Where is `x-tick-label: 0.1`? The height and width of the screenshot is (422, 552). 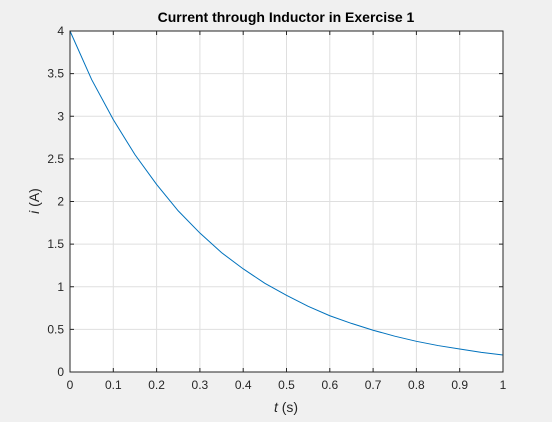
x-tick-label: 0.1 is located at coordinates (113, 385).